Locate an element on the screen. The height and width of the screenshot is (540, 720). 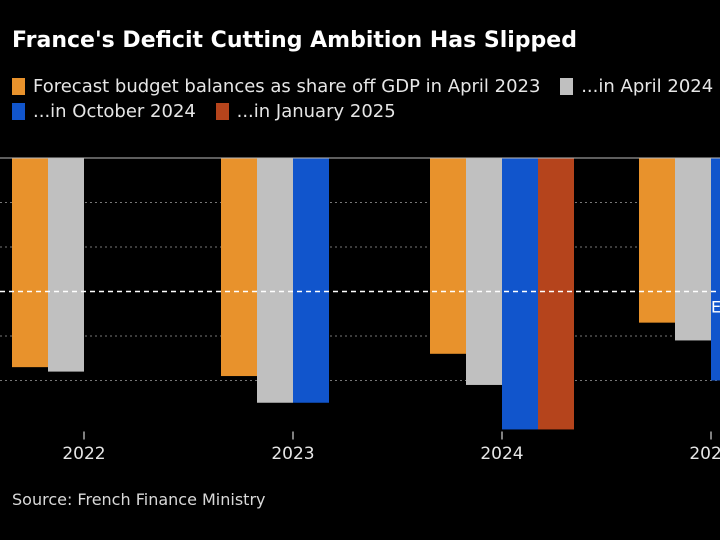
legend-swatch-april-2023 is located at coordinates (18, 86).